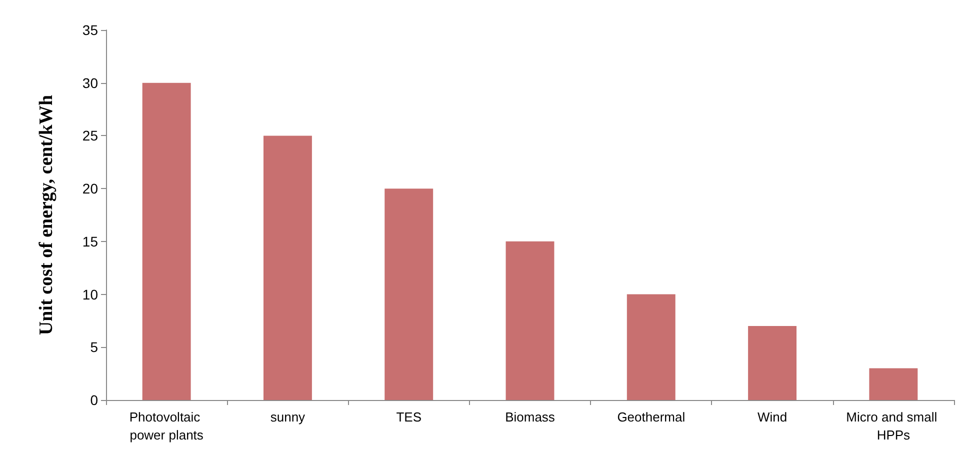 The width and height of the screenshot is (966, 473). What do you see at coordinates (90, 188) in the screenshot?
I see `y-tick-label: 20` at bounding box center [90, 188].